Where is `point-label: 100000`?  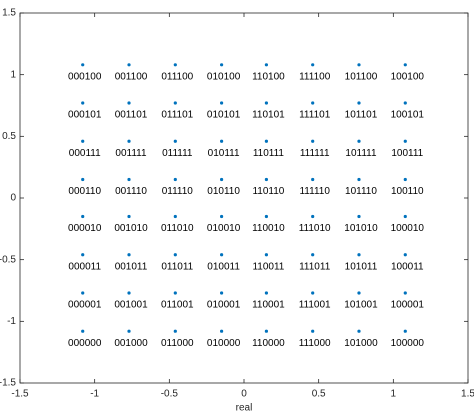
point-label: 100000 is located at coordinates (408, 343).